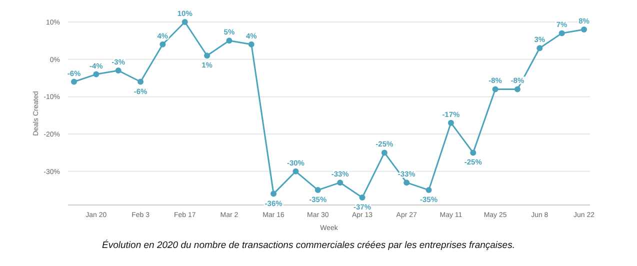  I want to click on text: Évolution en 2020 du nombre de transactions commerciales créées par les entreprises françaises., so click(308, 245).